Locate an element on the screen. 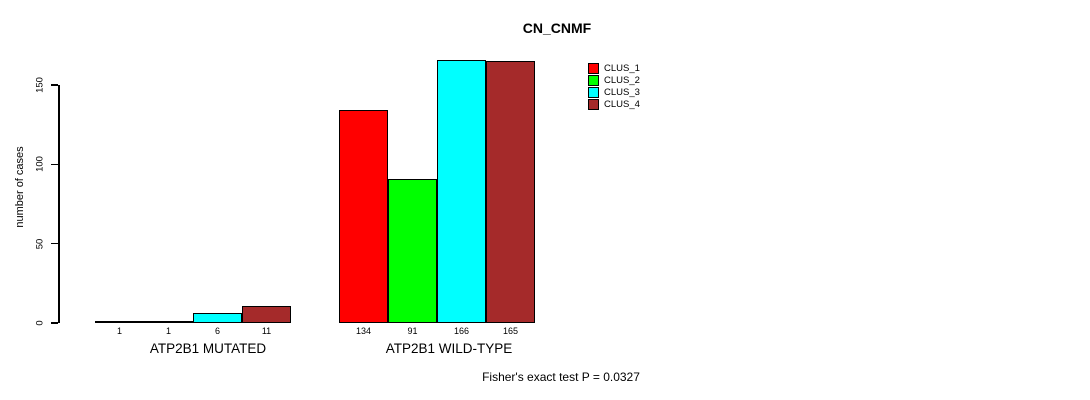 The width and height of the screenshot is (1090, 400). legend-label: CLUS_4 is located at coordinates (622, 104).